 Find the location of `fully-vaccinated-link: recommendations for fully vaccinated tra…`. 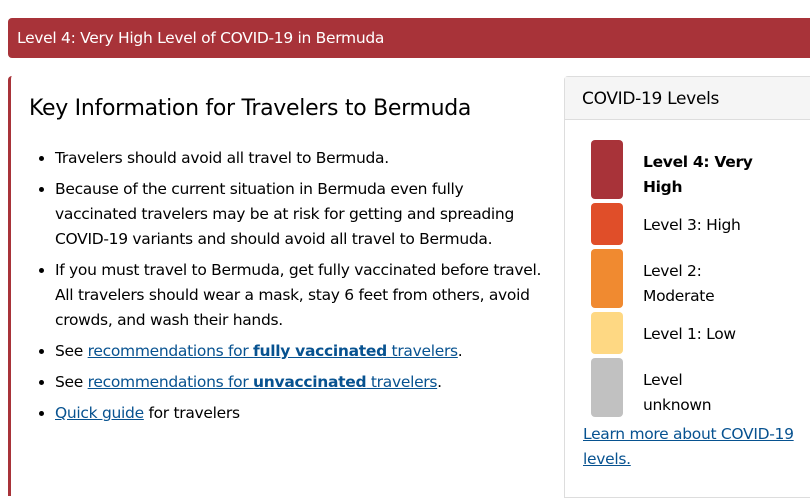

fully-vaccinated-link: recommendations for fully vaccinated tra… is located at coordinates (272, 351).